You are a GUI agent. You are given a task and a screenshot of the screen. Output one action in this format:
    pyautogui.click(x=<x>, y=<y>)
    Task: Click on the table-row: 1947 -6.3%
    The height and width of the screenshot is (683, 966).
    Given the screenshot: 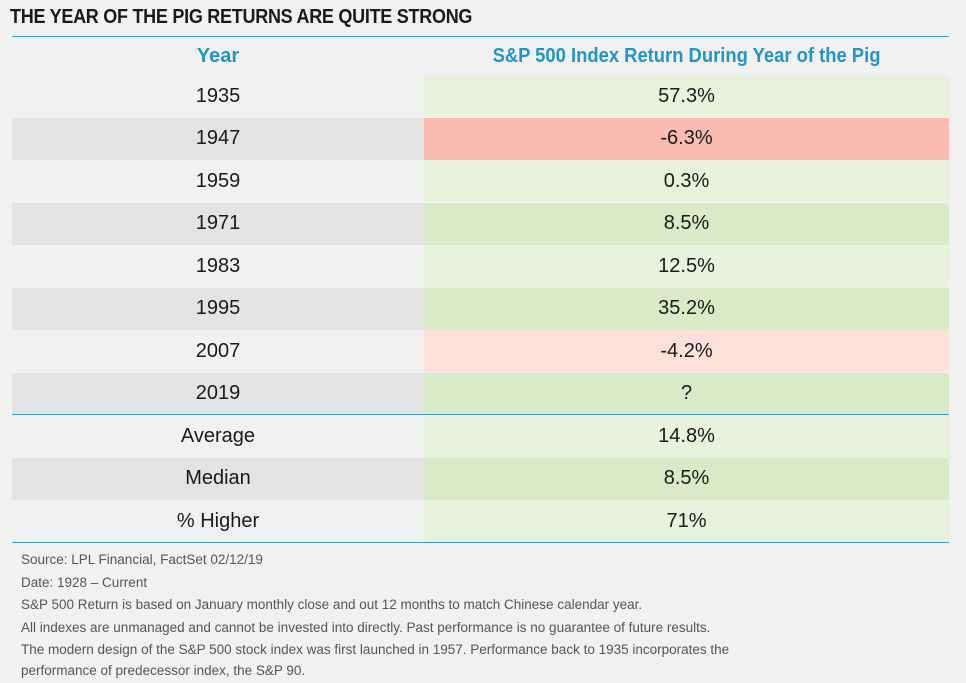 What is the action you would take?
    pyautogui.click(x=480, y=138)
    